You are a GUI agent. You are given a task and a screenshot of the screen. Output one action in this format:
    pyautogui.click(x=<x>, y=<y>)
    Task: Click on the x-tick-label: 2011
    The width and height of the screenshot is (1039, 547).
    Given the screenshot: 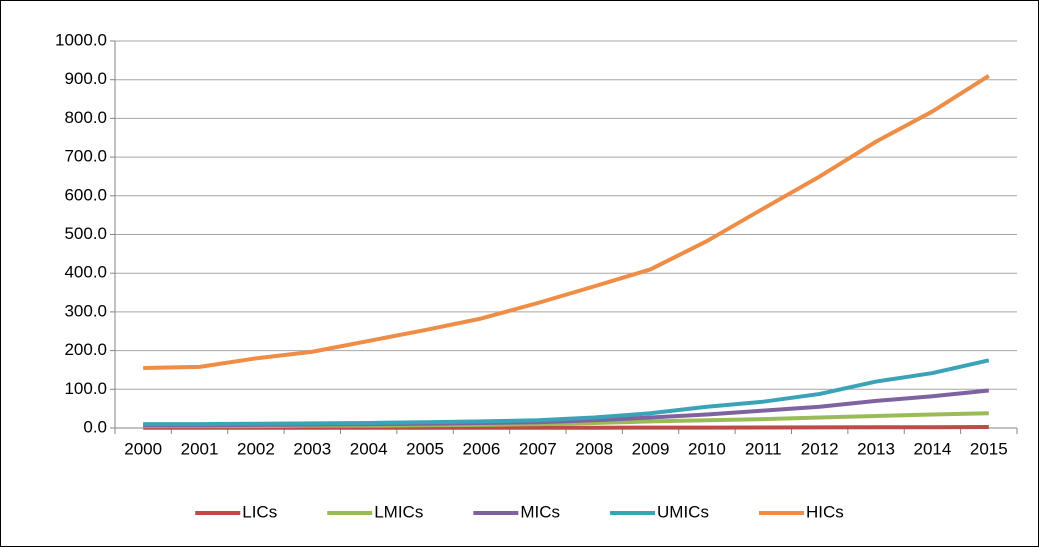 What is the action you would take?
    pyautogui.click(x=763, y=448)
    